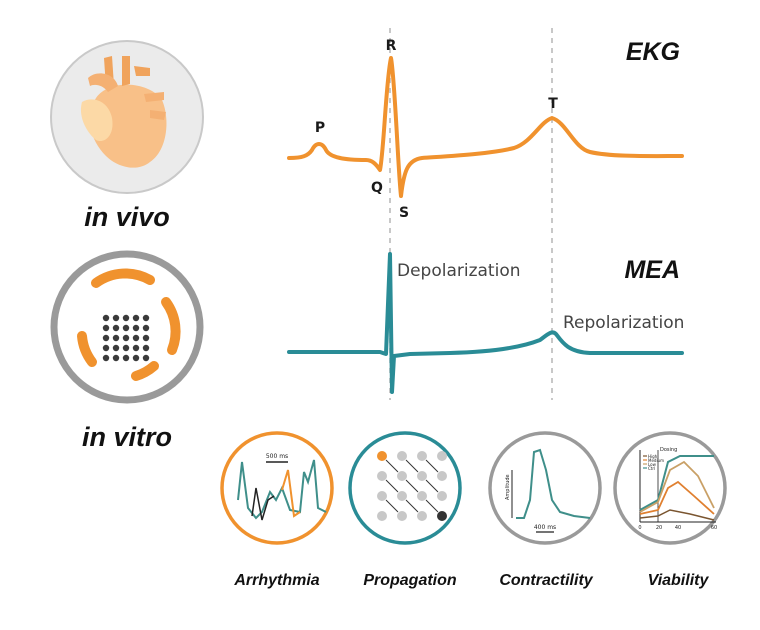  I want to click on cell-arc-left, so click(87, 349).